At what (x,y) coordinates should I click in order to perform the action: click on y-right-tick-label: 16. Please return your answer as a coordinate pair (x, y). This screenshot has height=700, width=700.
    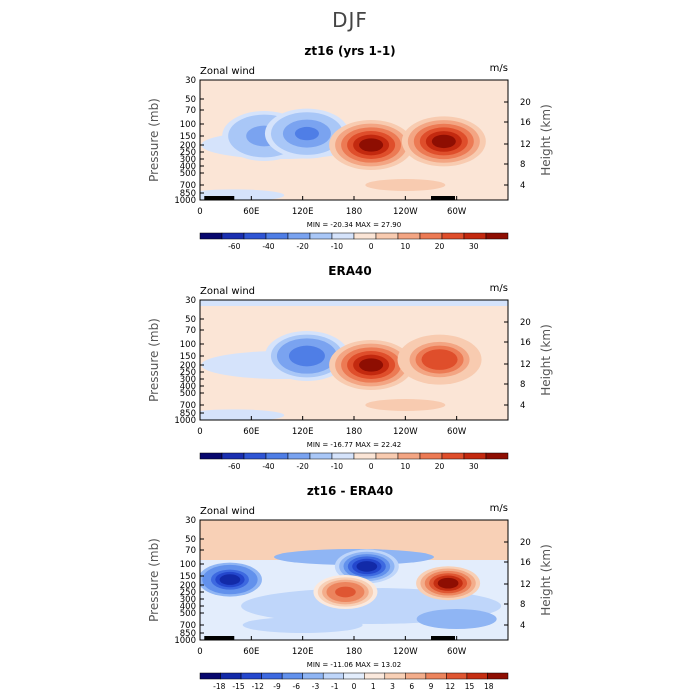
    Looking at the image, I should click on (525, 343).